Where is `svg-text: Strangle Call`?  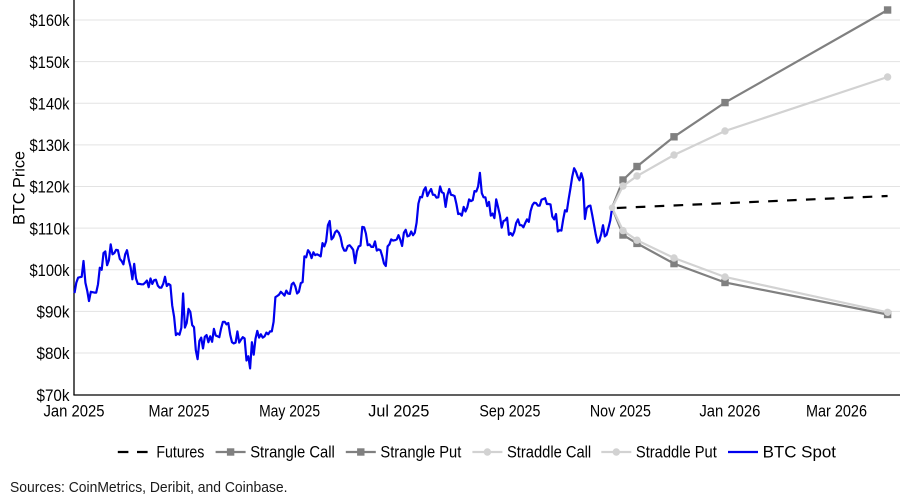 svg-text: Strangle Call is located at coordinates (292, 451).